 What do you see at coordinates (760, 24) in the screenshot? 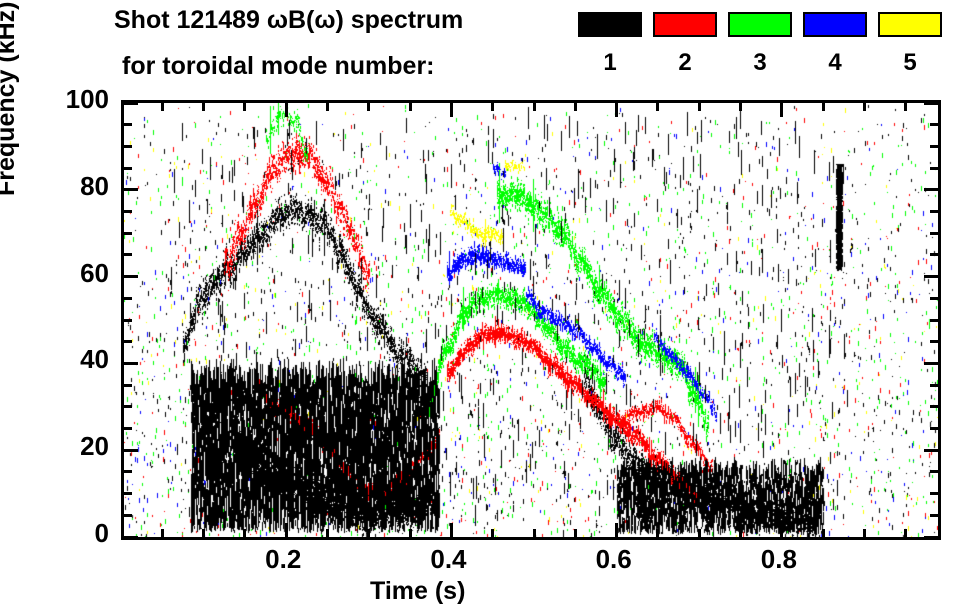
I see `legend-swatch-green` at bounding box center [760, 24].